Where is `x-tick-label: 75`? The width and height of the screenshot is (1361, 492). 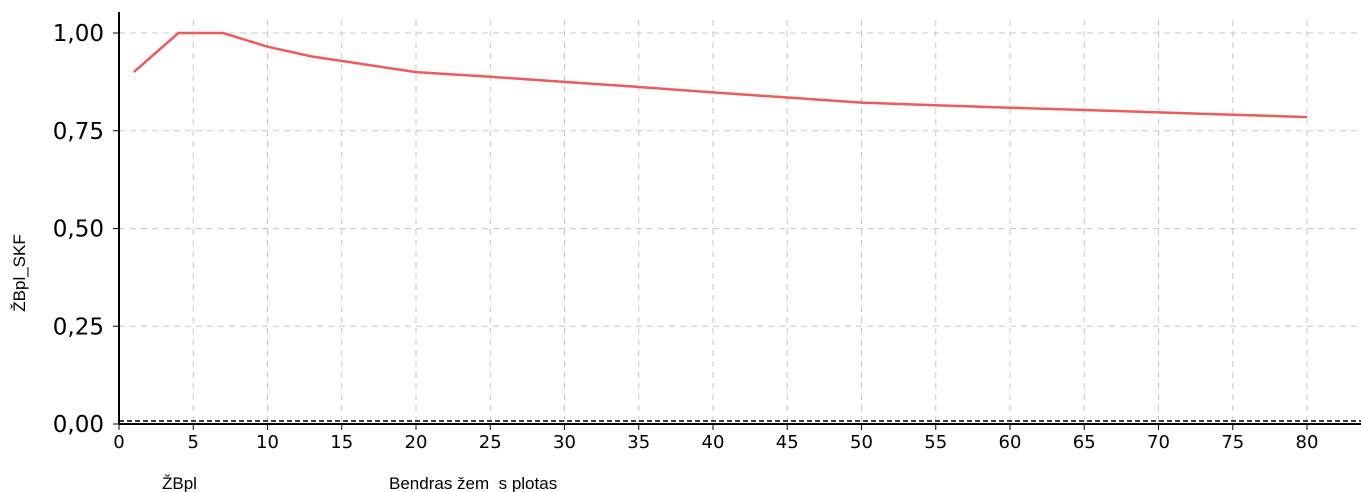
x-tick-label: 75 is located at coordinates (1232, 442).